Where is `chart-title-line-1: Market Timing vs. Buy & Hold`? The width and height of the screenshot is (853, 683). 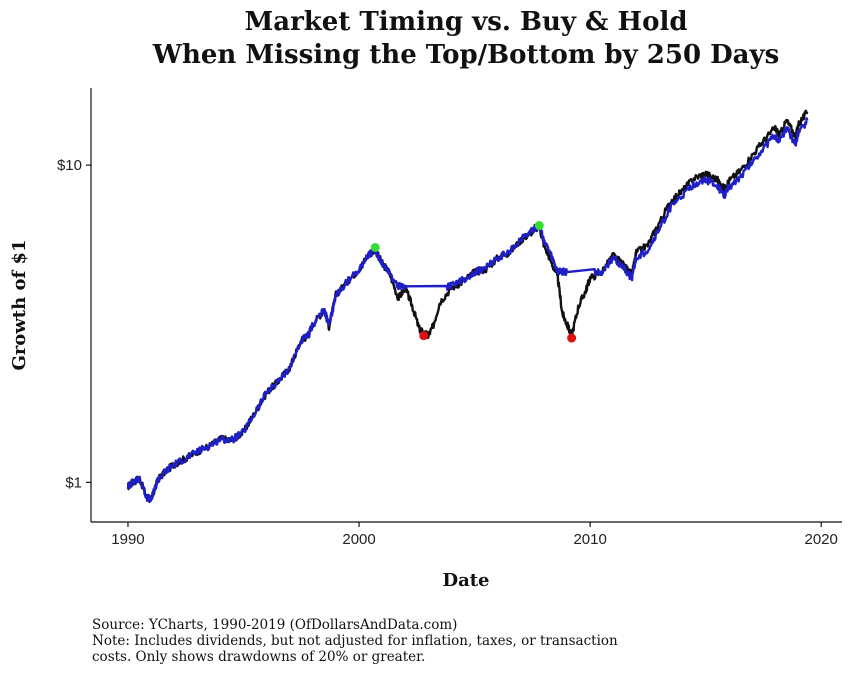
chart-title-line-1: Market Timing vs. Buy & Hold is located at coordinates (465, 22).